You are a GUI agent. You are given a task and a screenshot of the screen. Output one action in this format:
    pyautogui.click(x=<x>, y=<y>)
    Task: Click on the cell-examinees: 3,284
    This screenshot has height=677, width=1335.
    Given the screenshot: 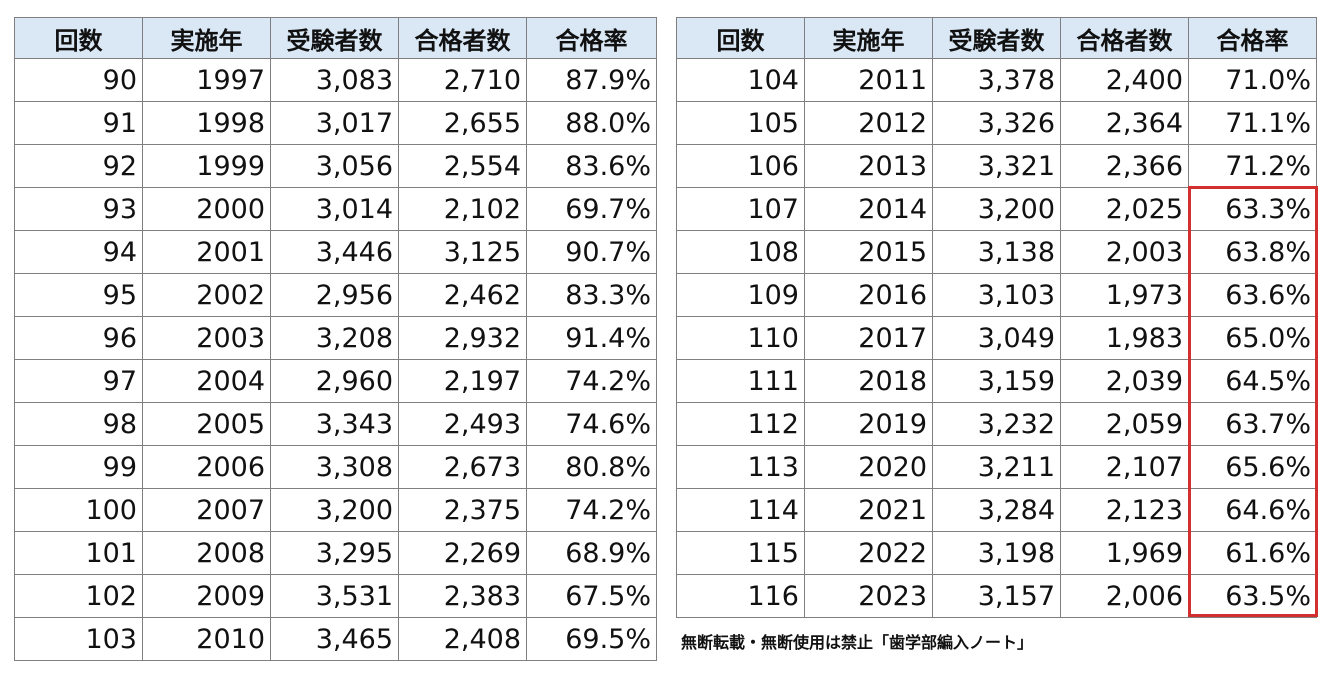 What is the action you would take?
    pyautogui.click(x=996, y=510)
    